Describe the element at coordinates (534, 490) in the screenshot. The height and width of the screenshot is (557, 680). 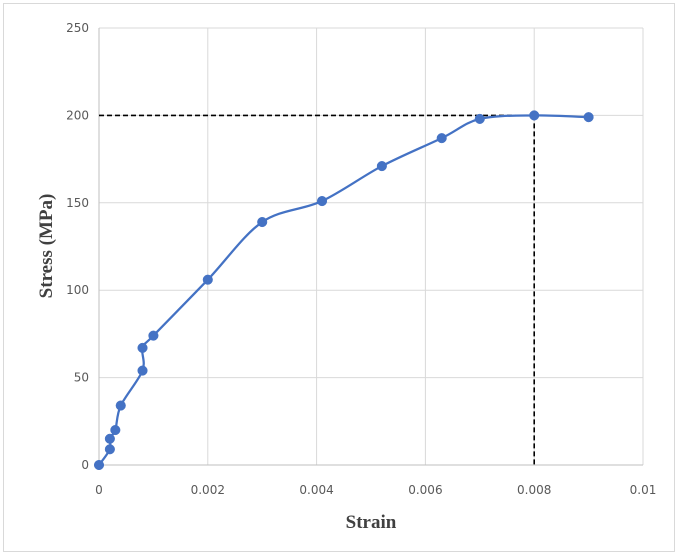
I see `x-tick-label: 0.008` at that location.